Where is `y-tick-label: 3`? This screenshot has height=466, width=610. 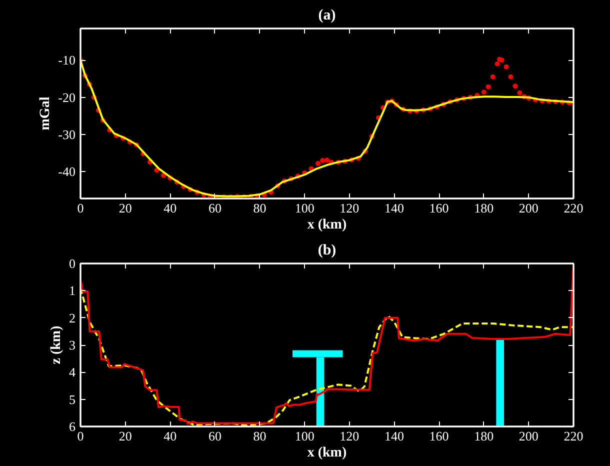
y-tick-label: 3 is located at coordinates (72, 345).